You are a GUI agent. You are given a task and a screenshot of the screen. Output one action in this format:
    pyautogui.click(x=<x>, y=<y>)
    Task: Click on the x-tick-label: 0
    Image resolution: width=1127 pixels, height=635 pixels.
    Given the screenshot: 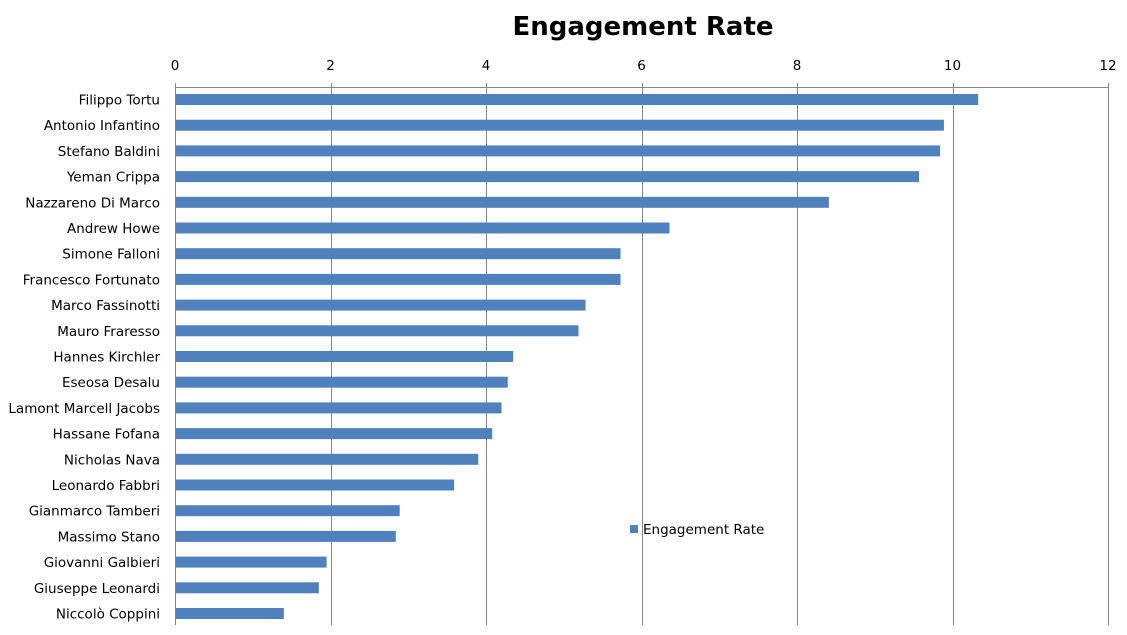 What is the action you would take?
    pyautogui.click(x=175, y=66)
    